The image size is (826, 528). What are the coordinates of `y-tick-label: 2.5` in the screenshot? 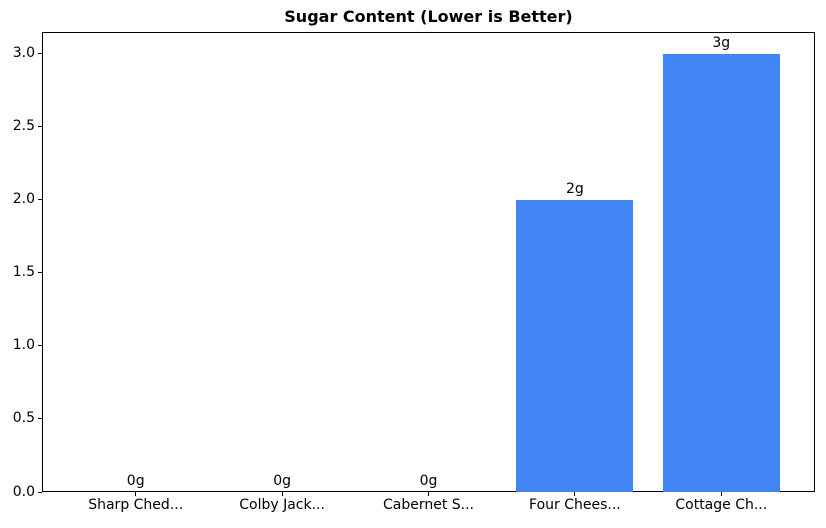 It's located at (23, 126).